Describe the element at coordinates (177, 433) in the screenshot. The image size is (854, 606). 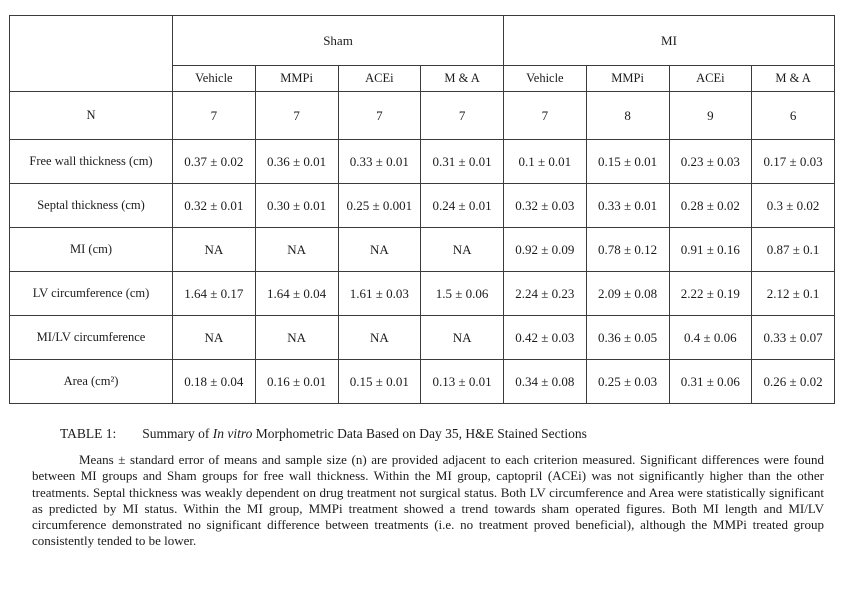
I see `caption-text-pre: Summary of` at that location.